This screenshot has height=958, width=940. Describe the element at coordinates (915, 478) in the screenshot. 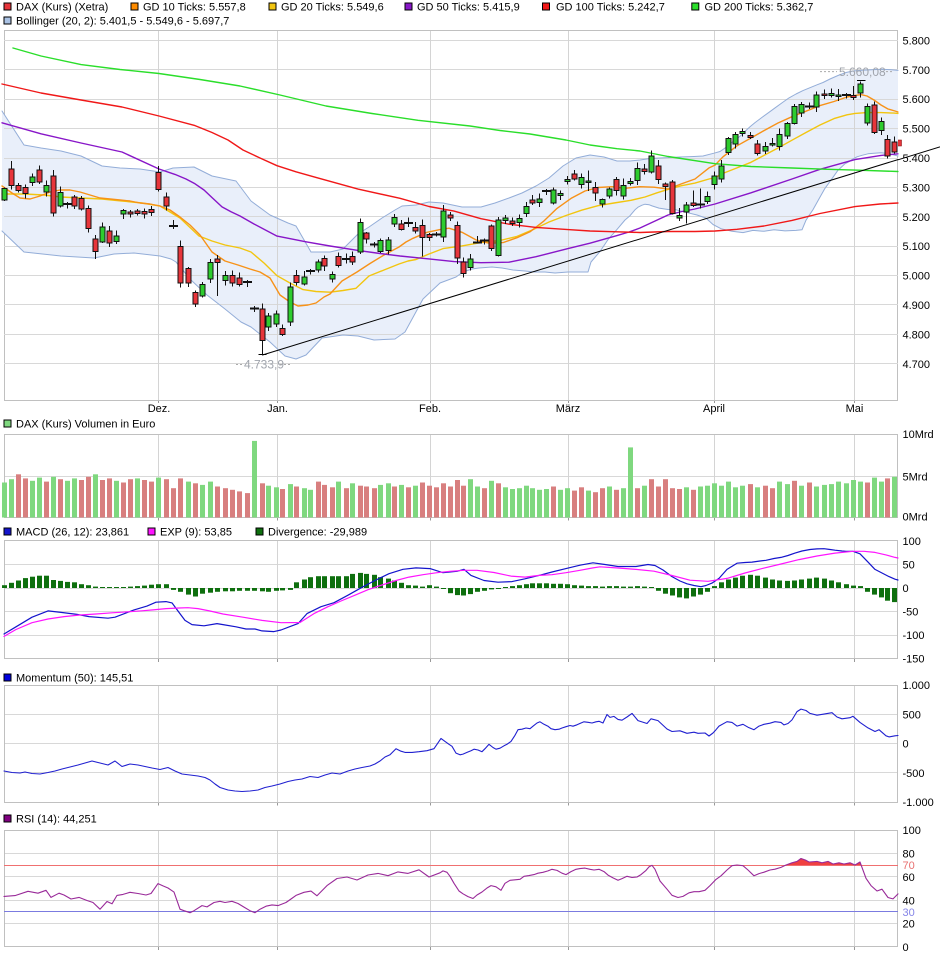

I see `svg-text: 5Mrd` at that location.